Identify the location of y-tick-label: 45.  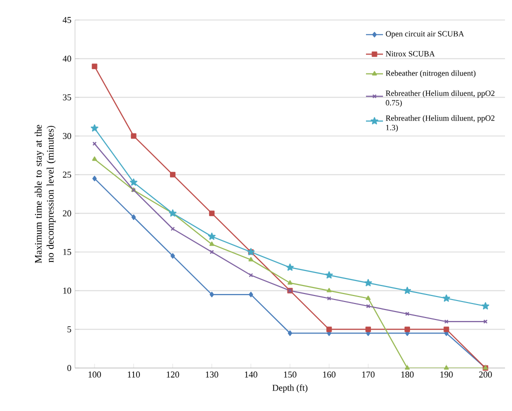
(67, 20).